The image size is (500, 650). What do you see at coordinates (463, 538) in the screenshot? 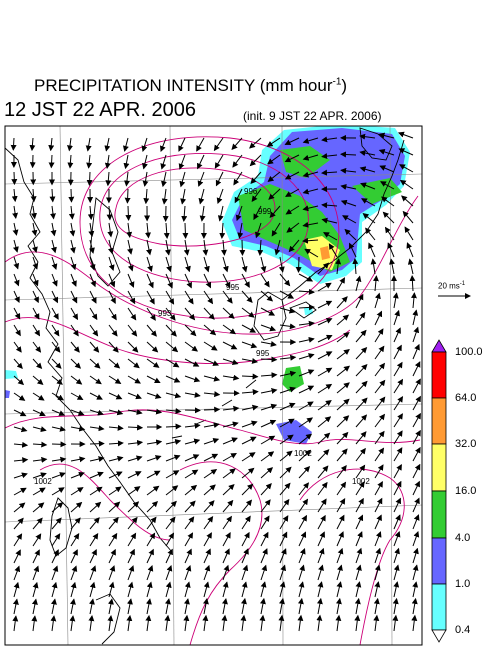
I see `colorbar-label-4: 4.0` at bounding box center [463, 538].